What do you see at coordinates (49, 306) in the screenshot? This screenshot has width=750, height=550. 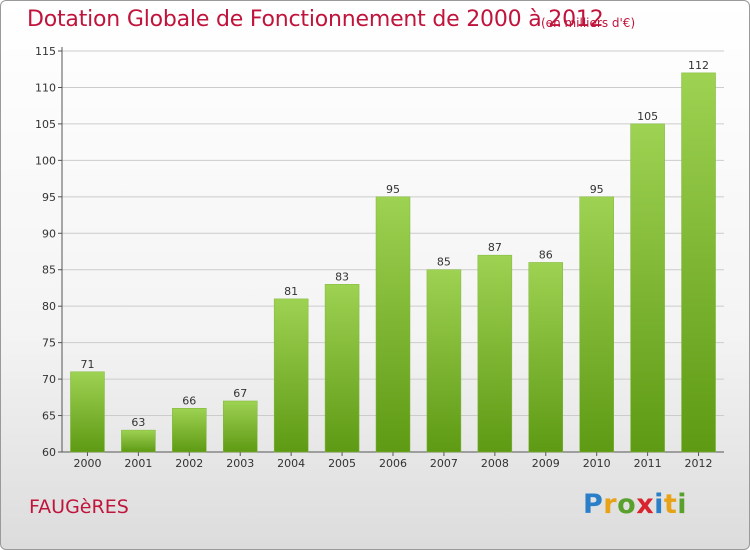 I see `y-tick-label-80: 80` at bounding box center [49, 306].